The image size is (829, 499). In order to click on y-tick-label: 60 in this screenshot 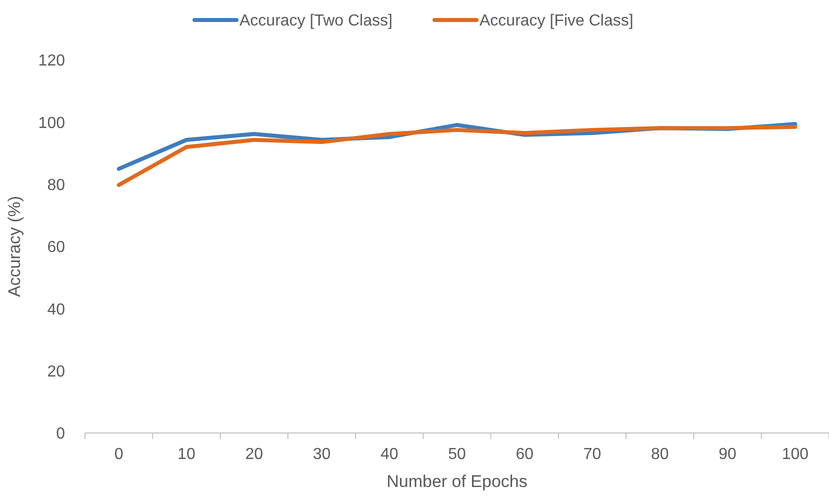, I will do `click(56, 247)`.